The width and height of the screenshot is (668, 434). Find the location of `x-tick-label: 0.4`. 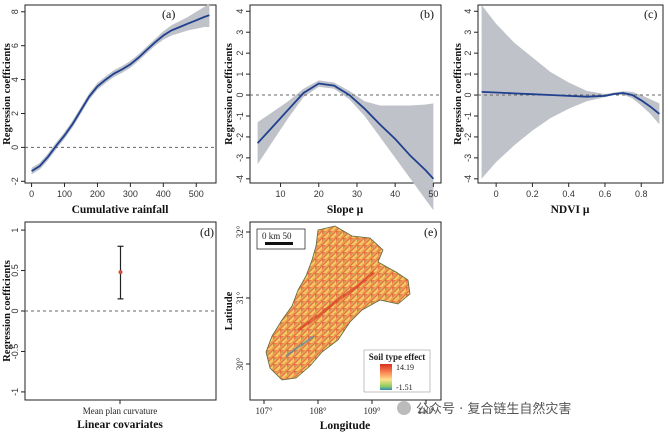

x-tick-label: 0.4 is located at coordinates (568, 194).